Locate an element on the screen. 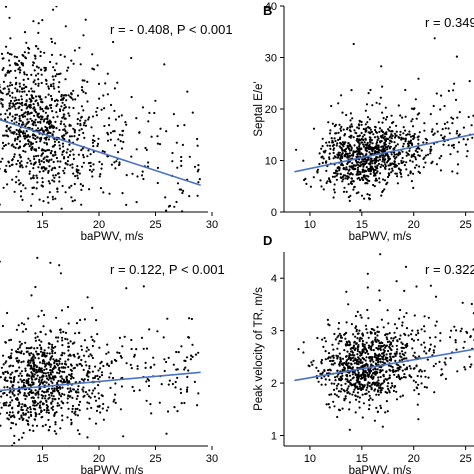 This screenshot has width=474, height=474. y-tick-label: 30 is located at coordinates (271, 59).